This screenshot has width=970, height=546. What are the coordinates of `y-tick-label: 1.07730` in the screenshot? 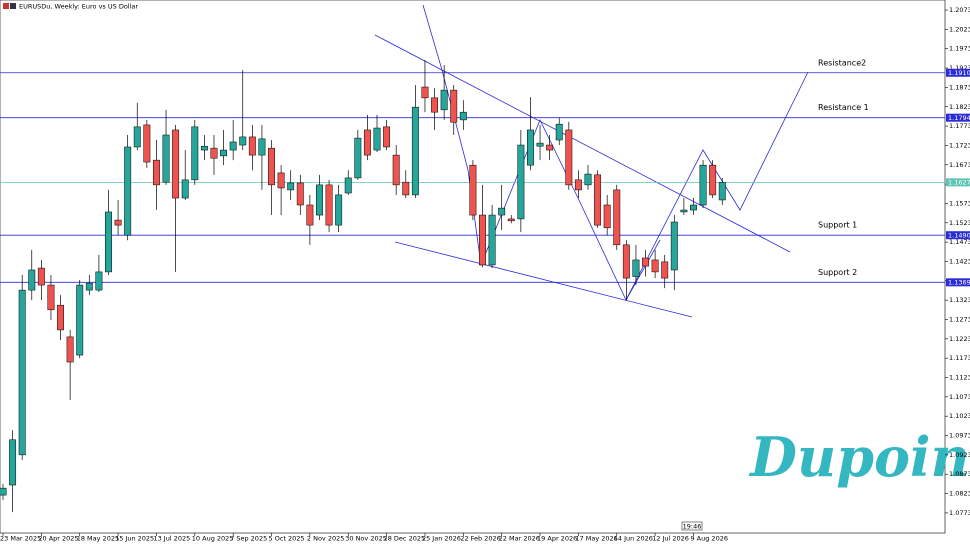 It's located at (959, 513).